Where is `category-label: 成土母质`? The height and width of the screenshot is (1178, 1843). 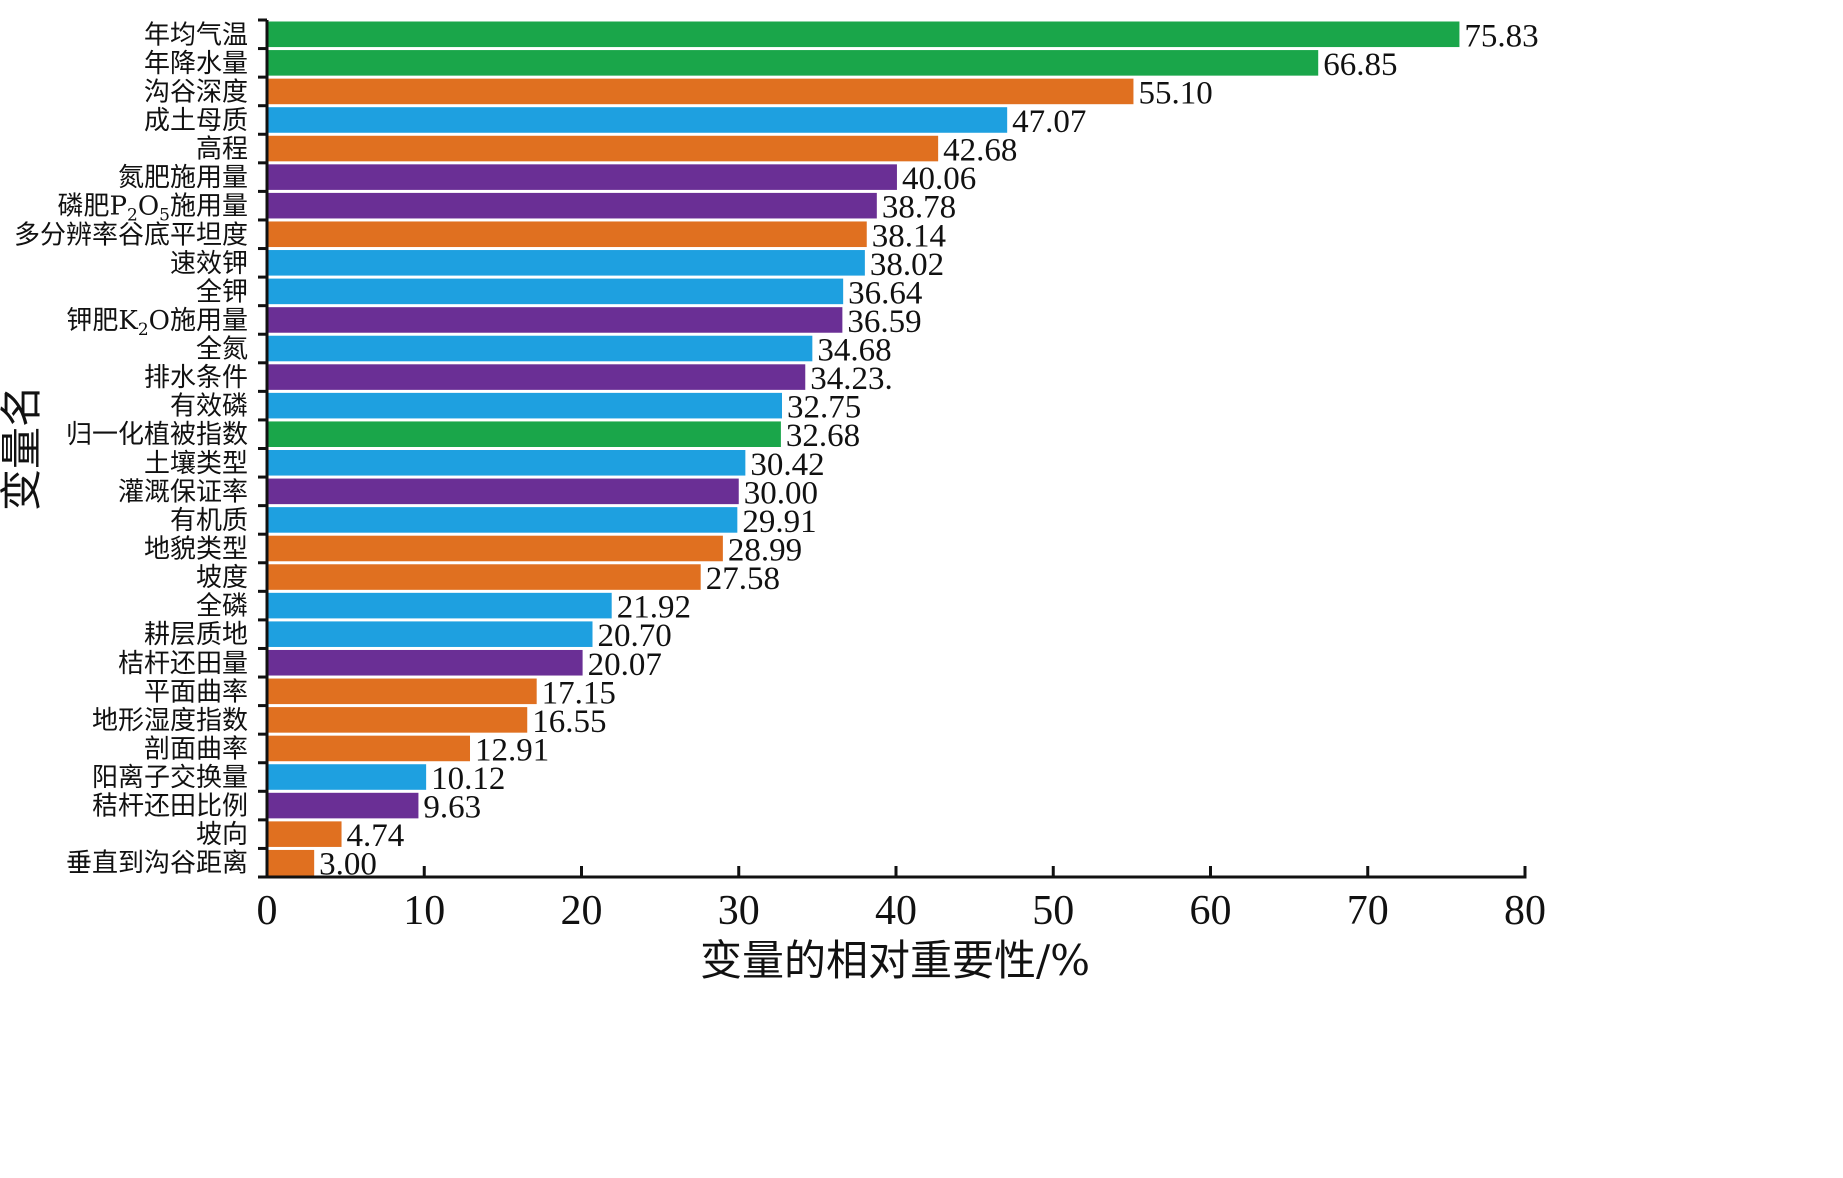 category-label: 成土母质 is located at coordinates (196, 121).